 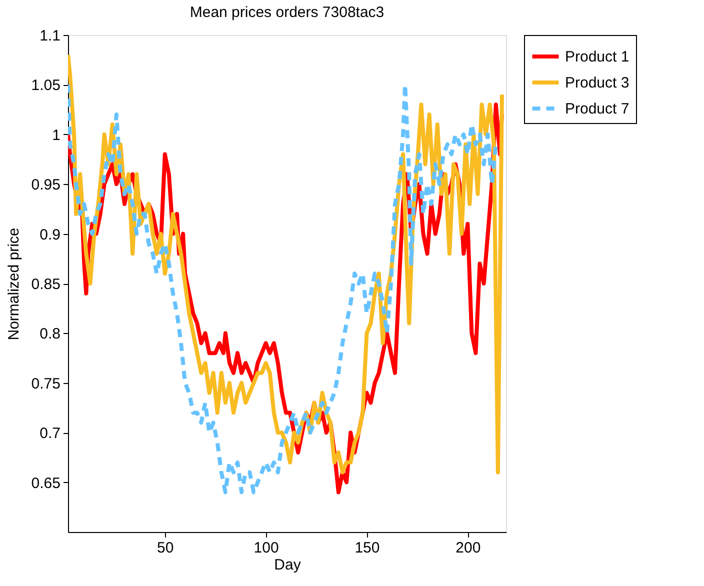 What do you see at coordinates (597, 83) in the screenshot?
I see `legend-label: Product 3` at bounding box center [597, 83].